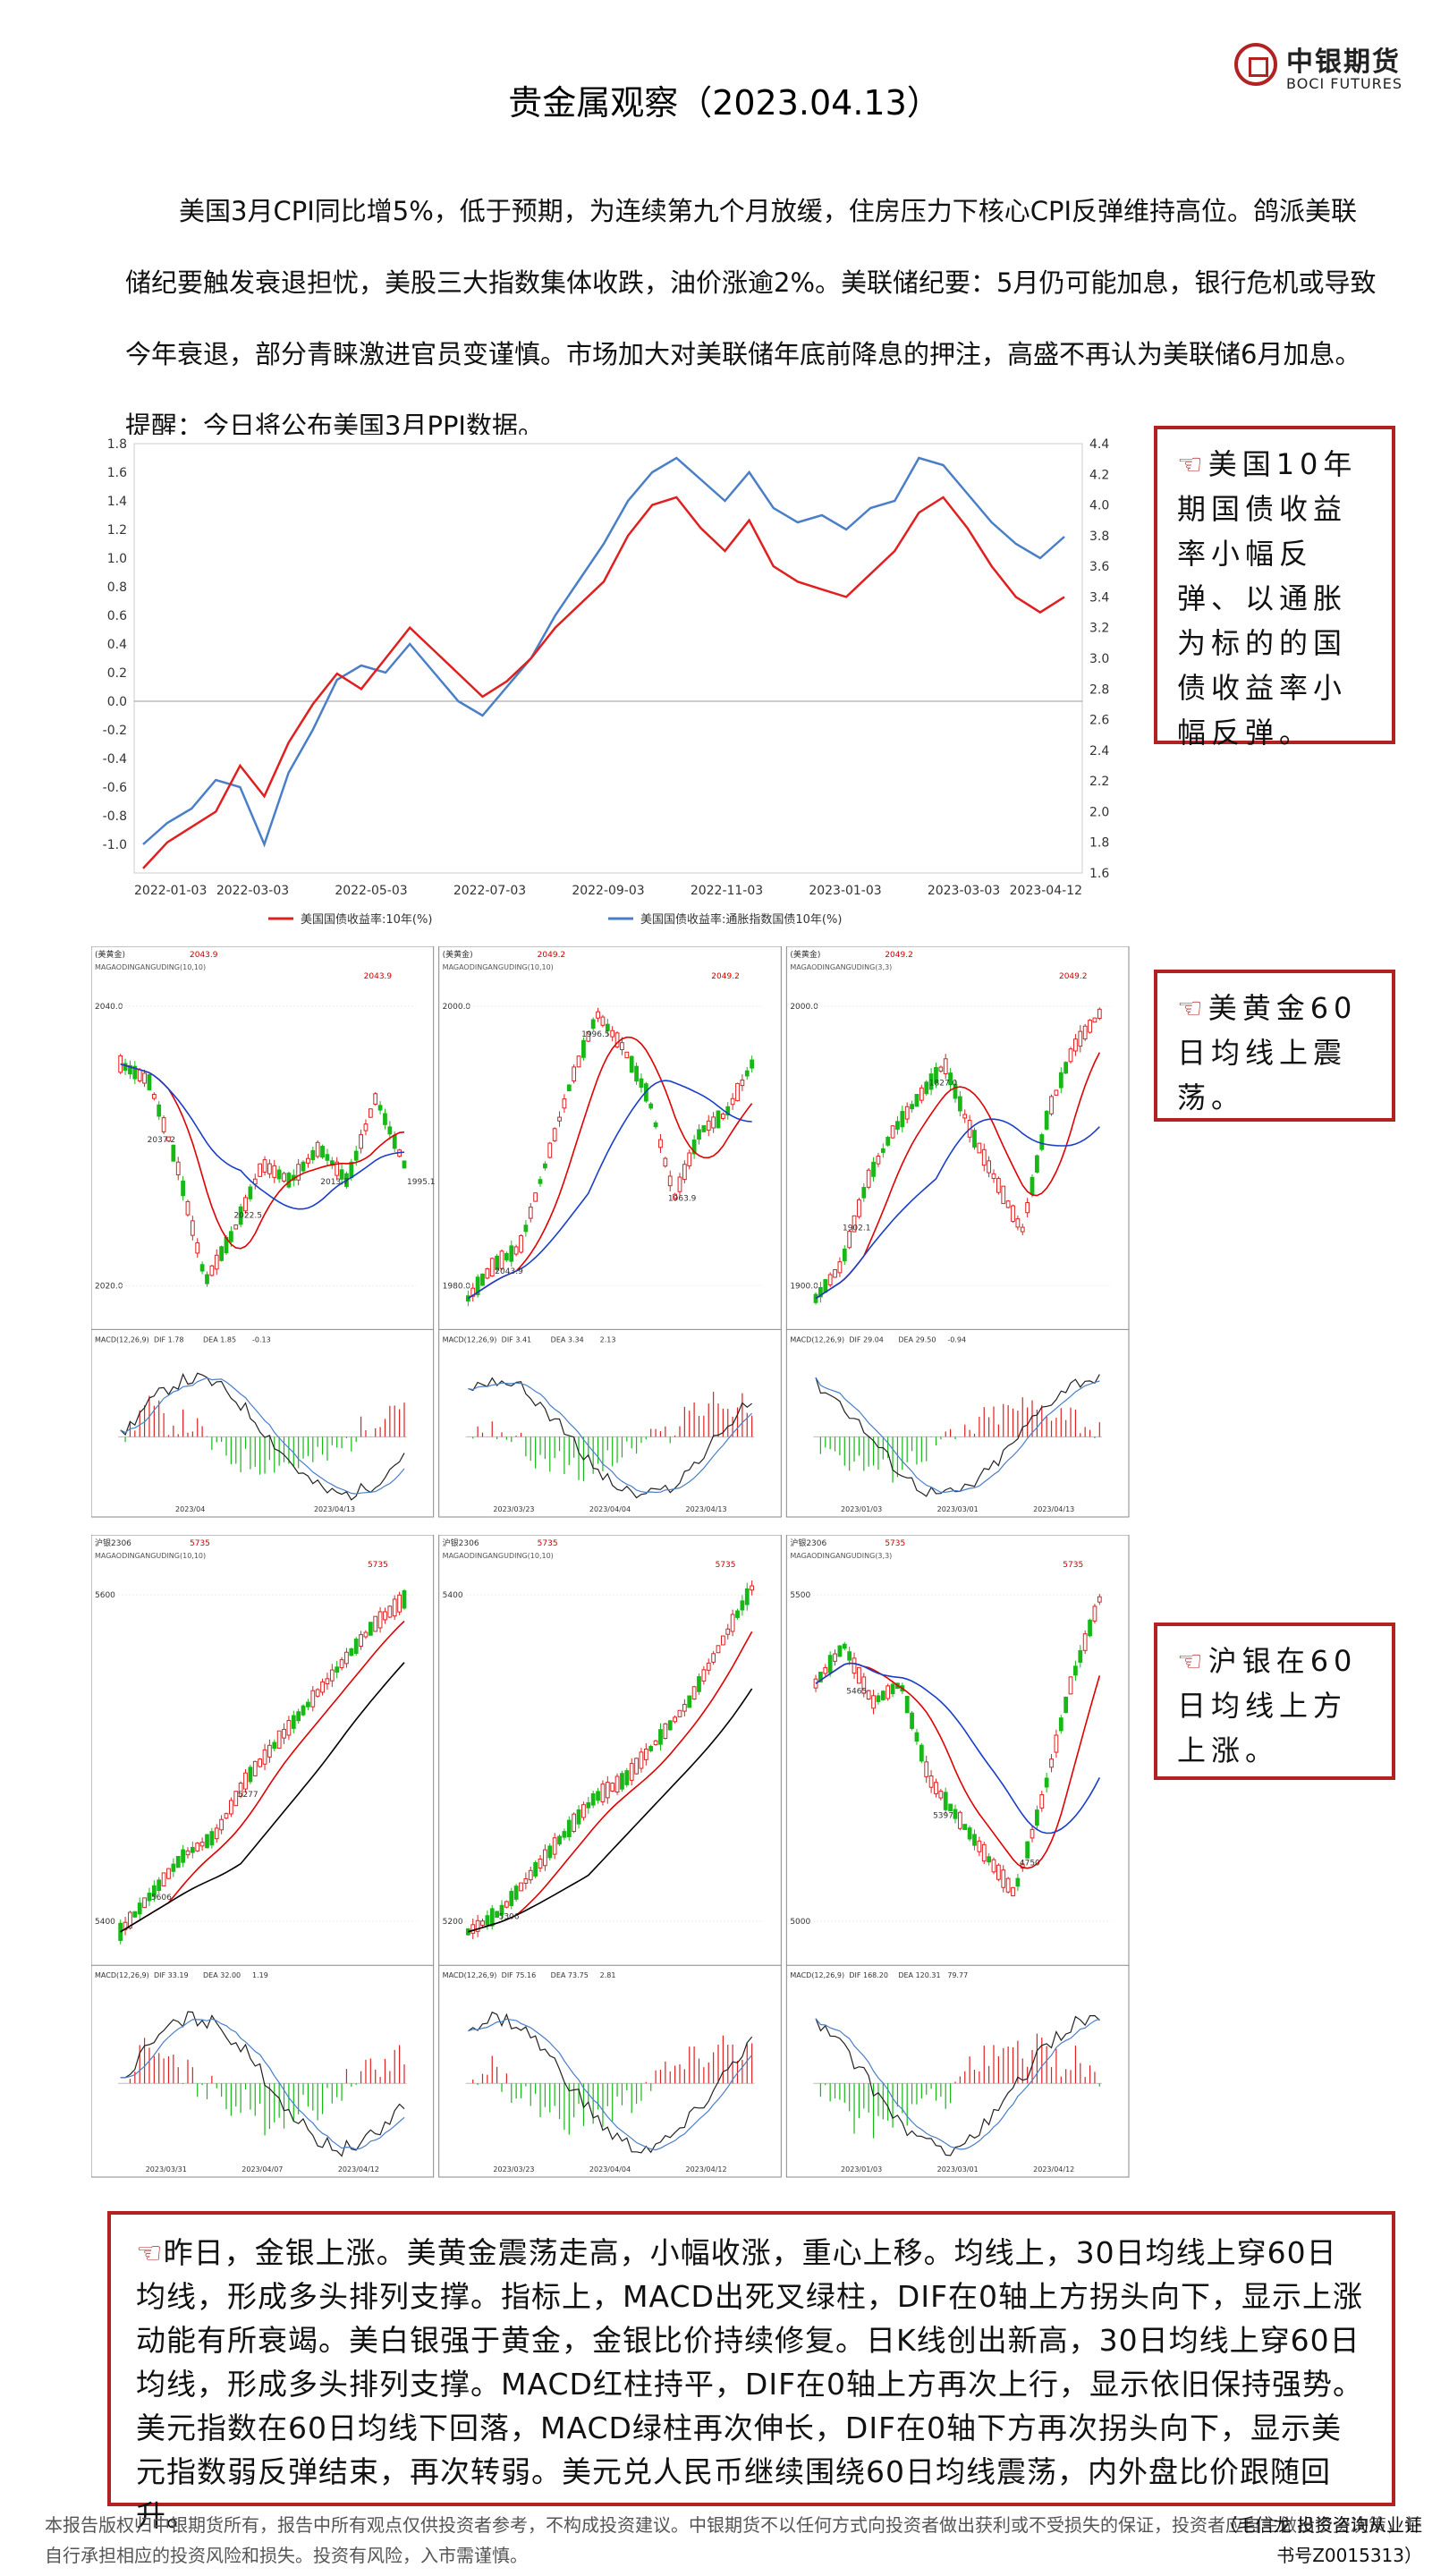 The width and height of the screenshot is (1449, 2576). Describe the element at coordinates (1099, 537) in the screenshot. I see `y-right-tick-label: 3.8` at that location.